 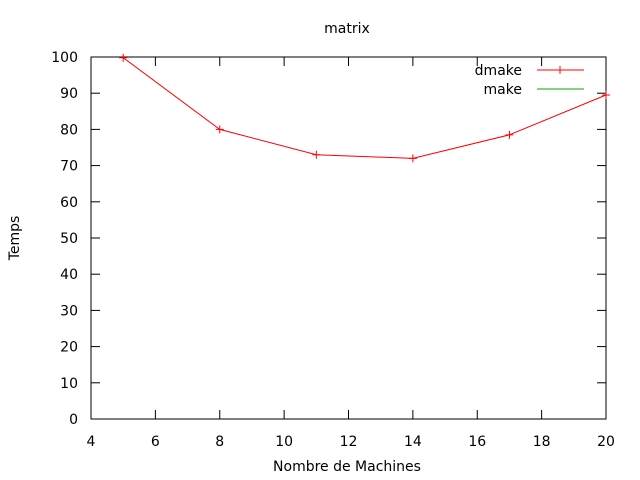 What do you see at coordinates (15, 239) in the screenshot?
I see `y-axis-label: Temps` at bounding box center [15, 239].